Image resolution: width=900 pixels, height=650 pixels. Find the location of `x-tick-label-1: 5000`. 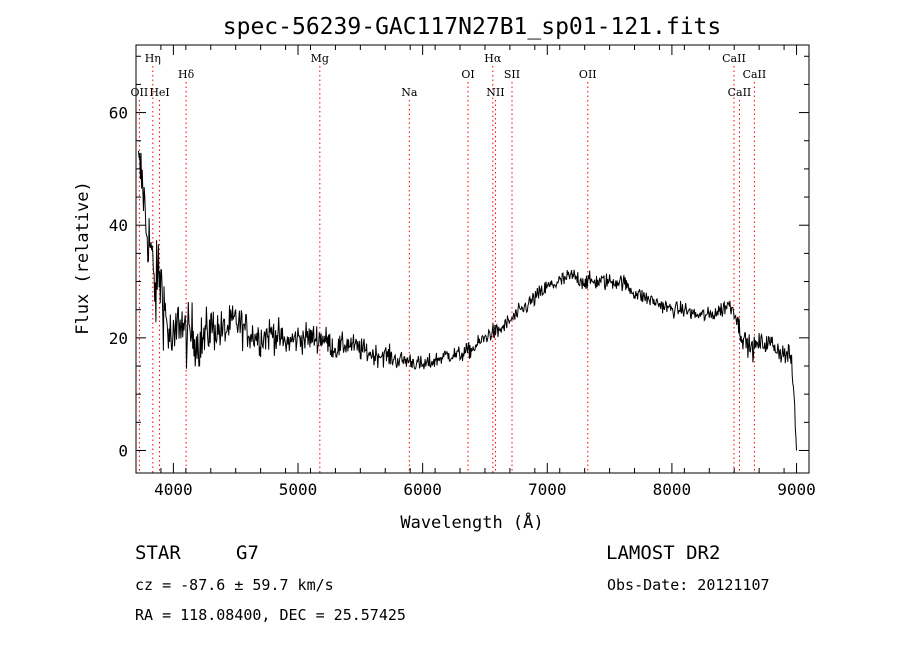

x-tick-label-1: 5000 is located at coordinates (298, 489).